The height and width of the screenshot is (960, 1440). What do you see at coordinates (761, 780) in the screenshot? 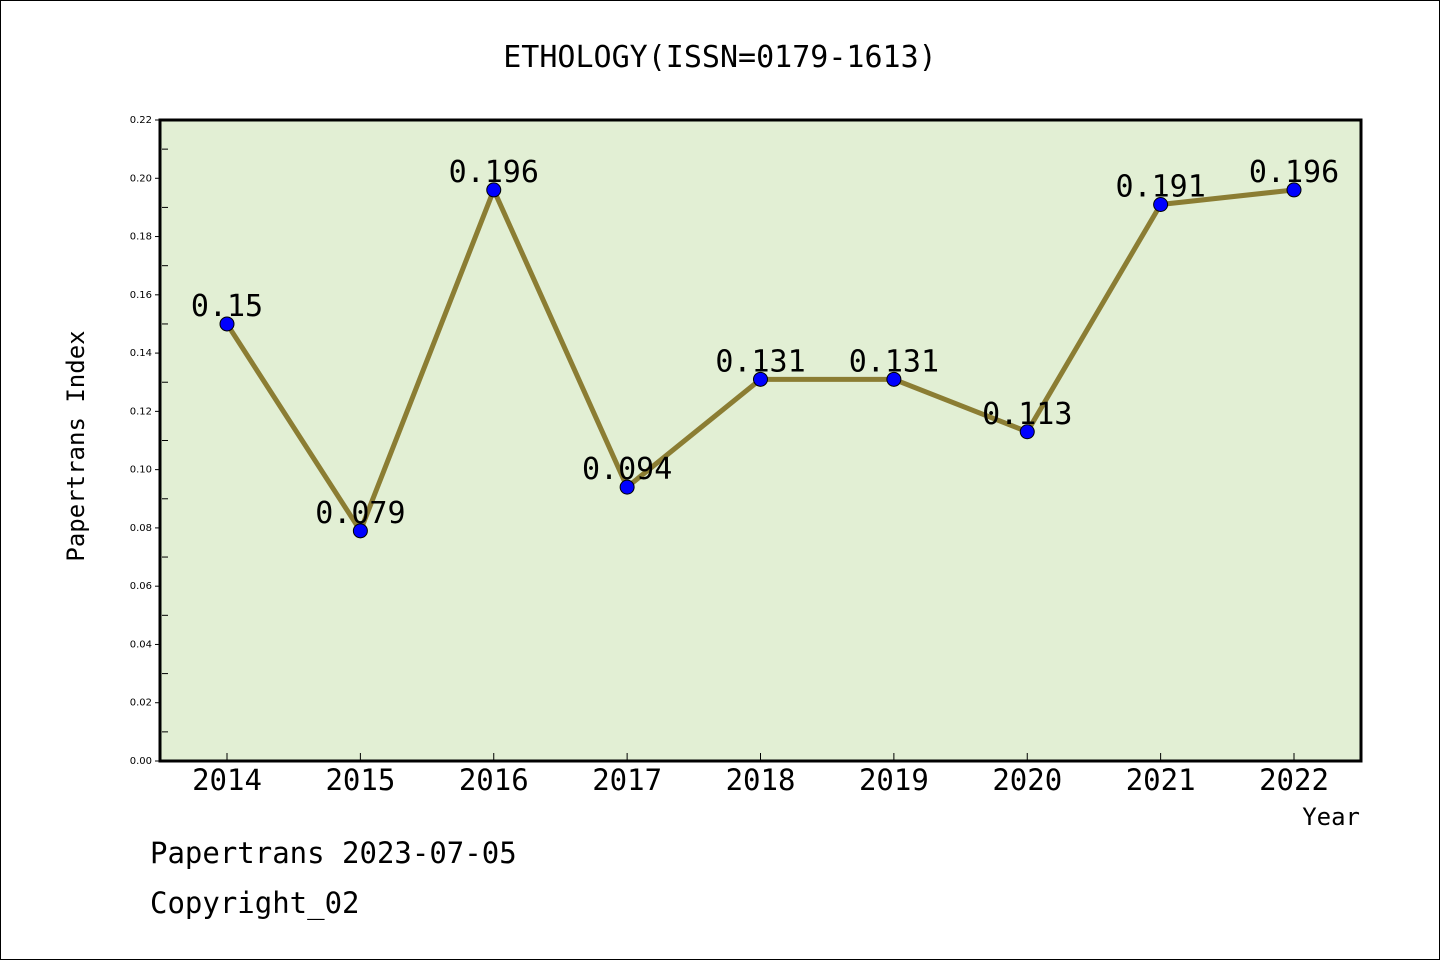
I see `x-tick-label: 2018` at bounding box center [761, 780].